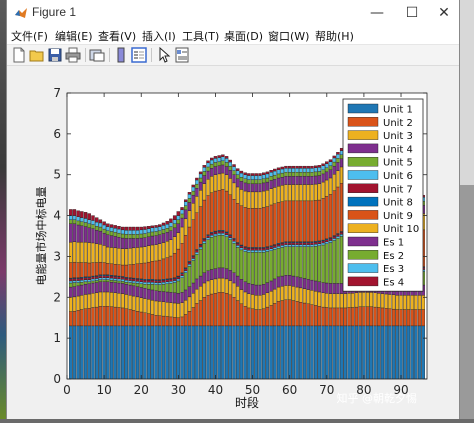 This screenshot has height=423, width=474. What do you see at coordinates (55, 55) in the screenshot?
I see `save-icon` at bounding box center [55, 55].